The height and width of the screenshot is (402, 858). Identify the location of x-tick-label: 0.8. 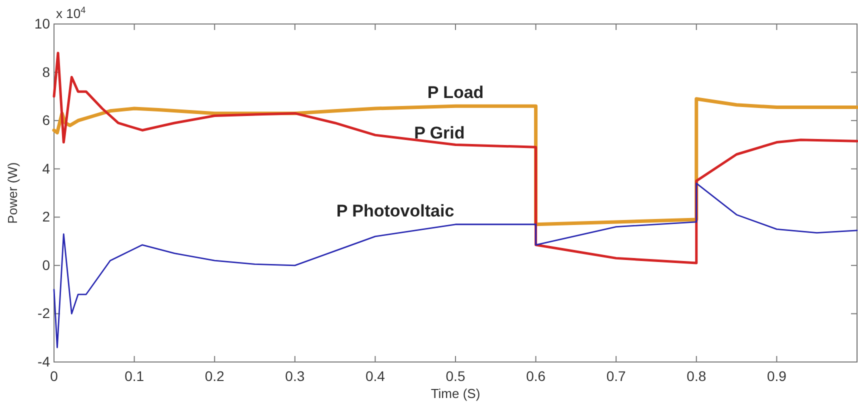
(696, 376).